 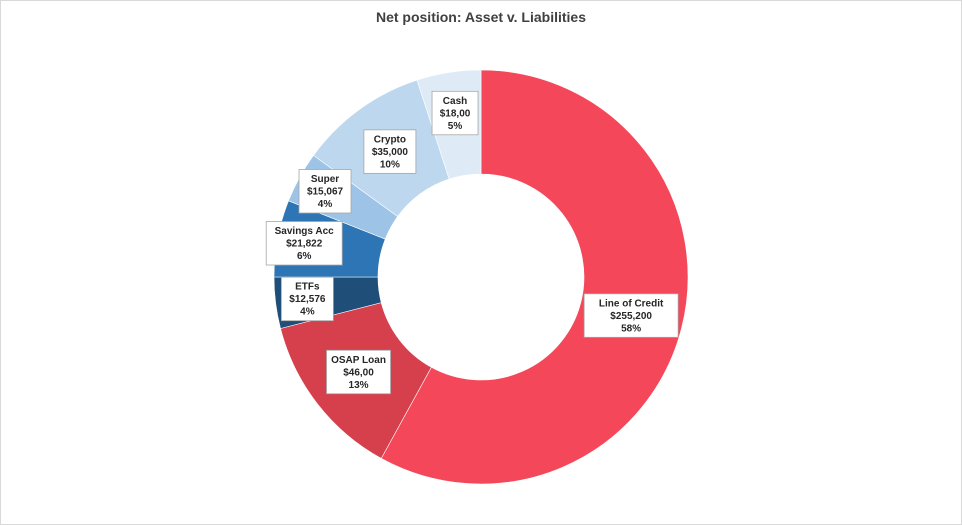 I want to click on data-label-value: $12,576, so click(x=307, y=299).